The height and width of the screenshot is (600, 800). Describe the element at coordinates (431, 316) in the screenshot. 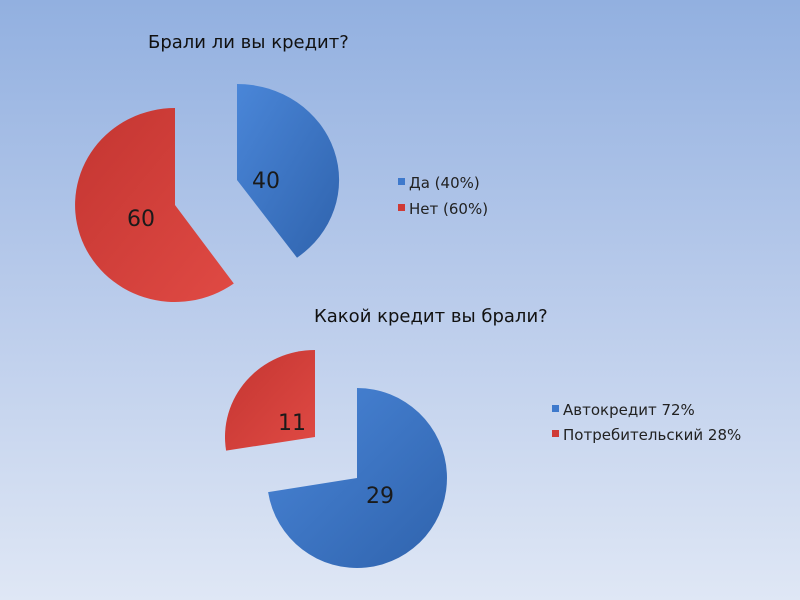

I see `chart-2-title: Какой кредит вы брали?` at that location.